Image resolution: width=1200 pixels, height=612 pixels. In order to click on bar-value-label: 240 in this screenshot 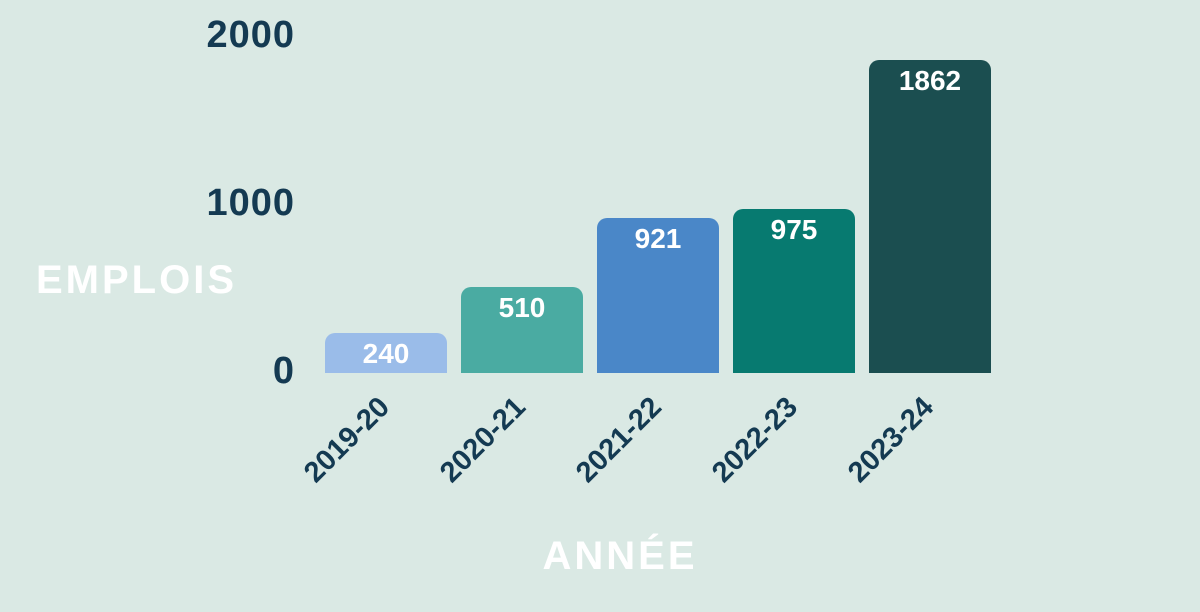, I will do `click(386, 353)`.